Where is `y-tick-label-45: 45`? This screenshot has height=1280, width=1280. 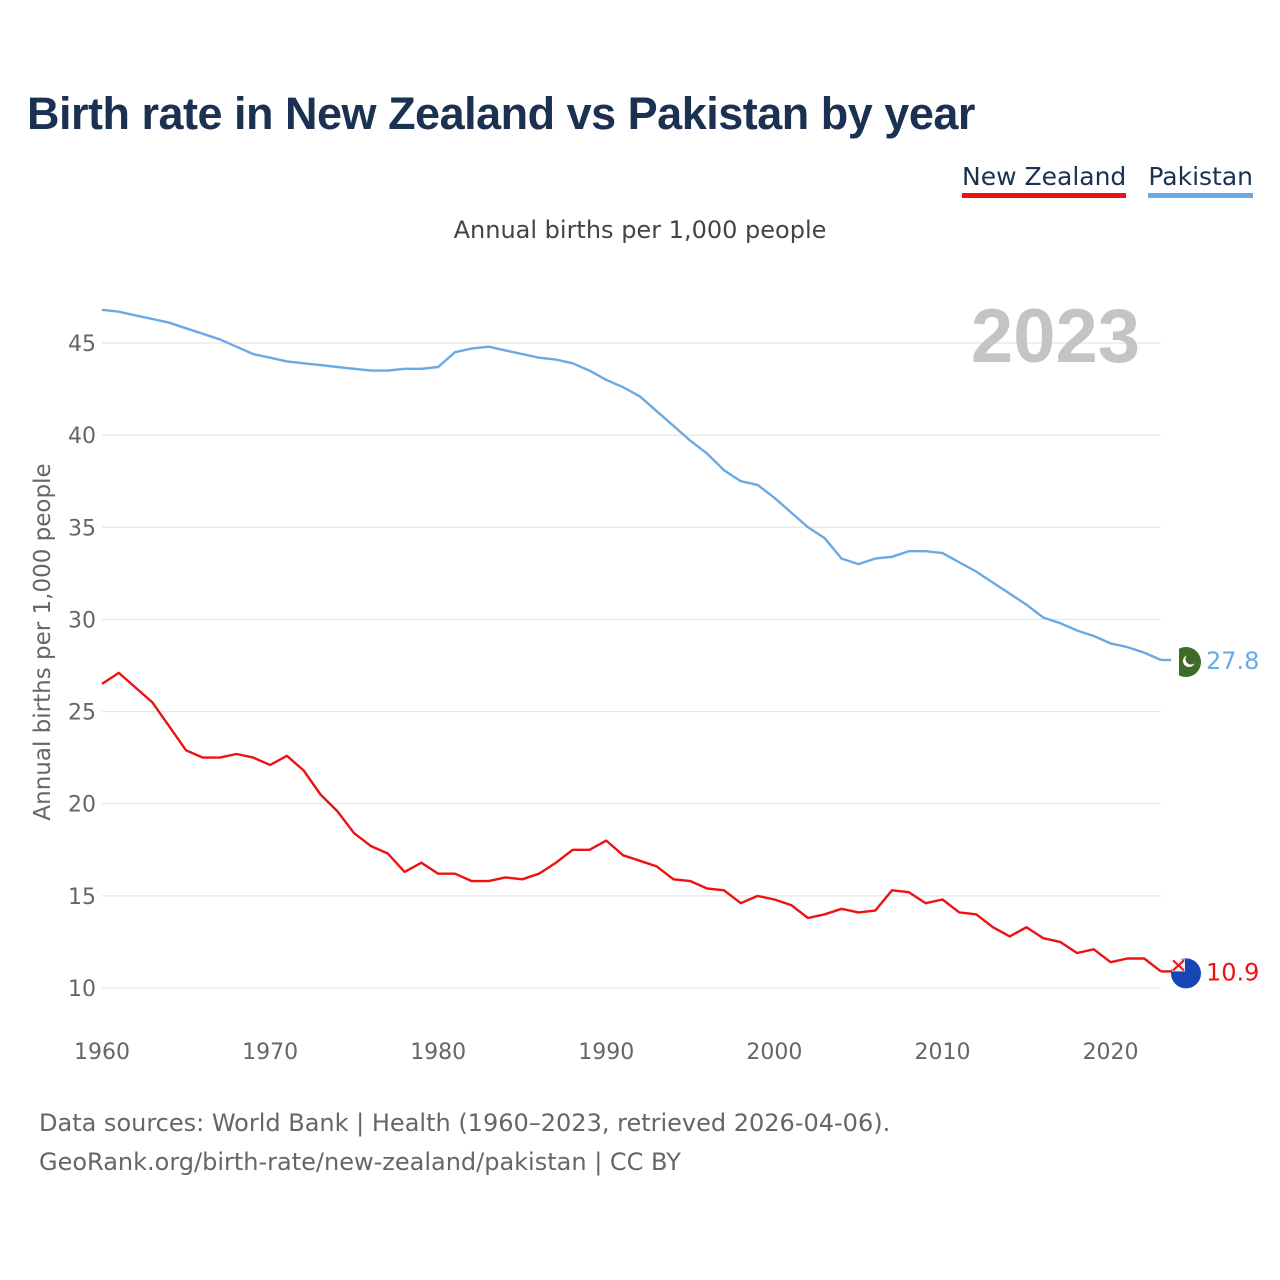
y-tick-label-45: 45 is located at coordinates (82, 344).